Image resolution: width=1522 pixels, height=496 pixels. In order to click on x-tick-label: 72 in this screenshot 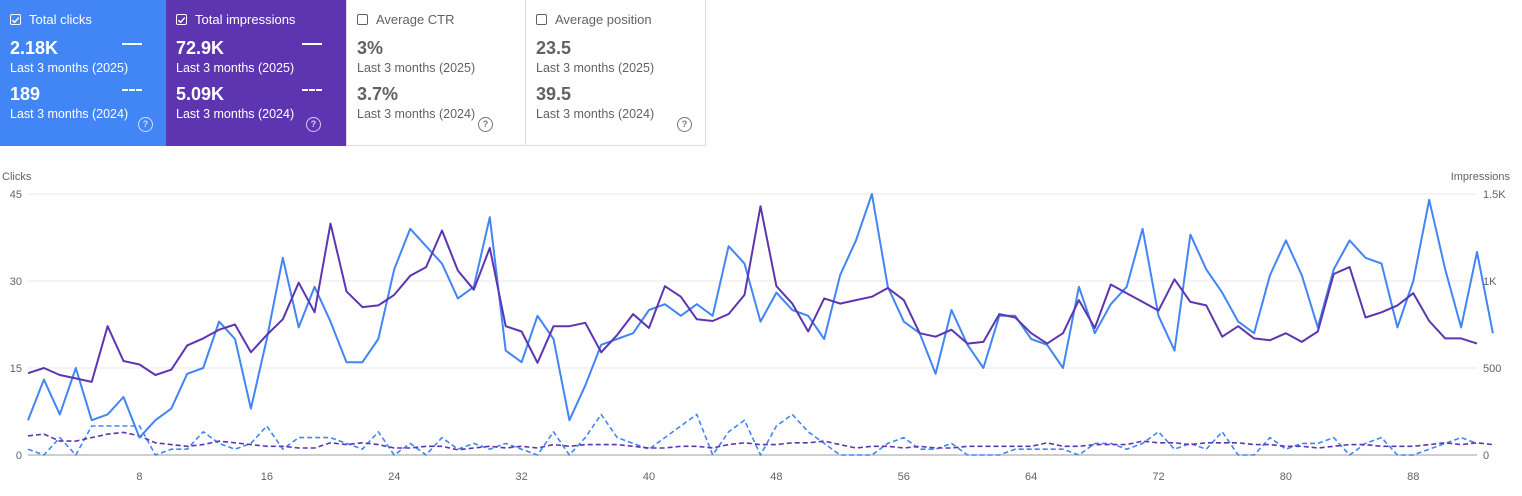, I will do `click(1158, 477)`.